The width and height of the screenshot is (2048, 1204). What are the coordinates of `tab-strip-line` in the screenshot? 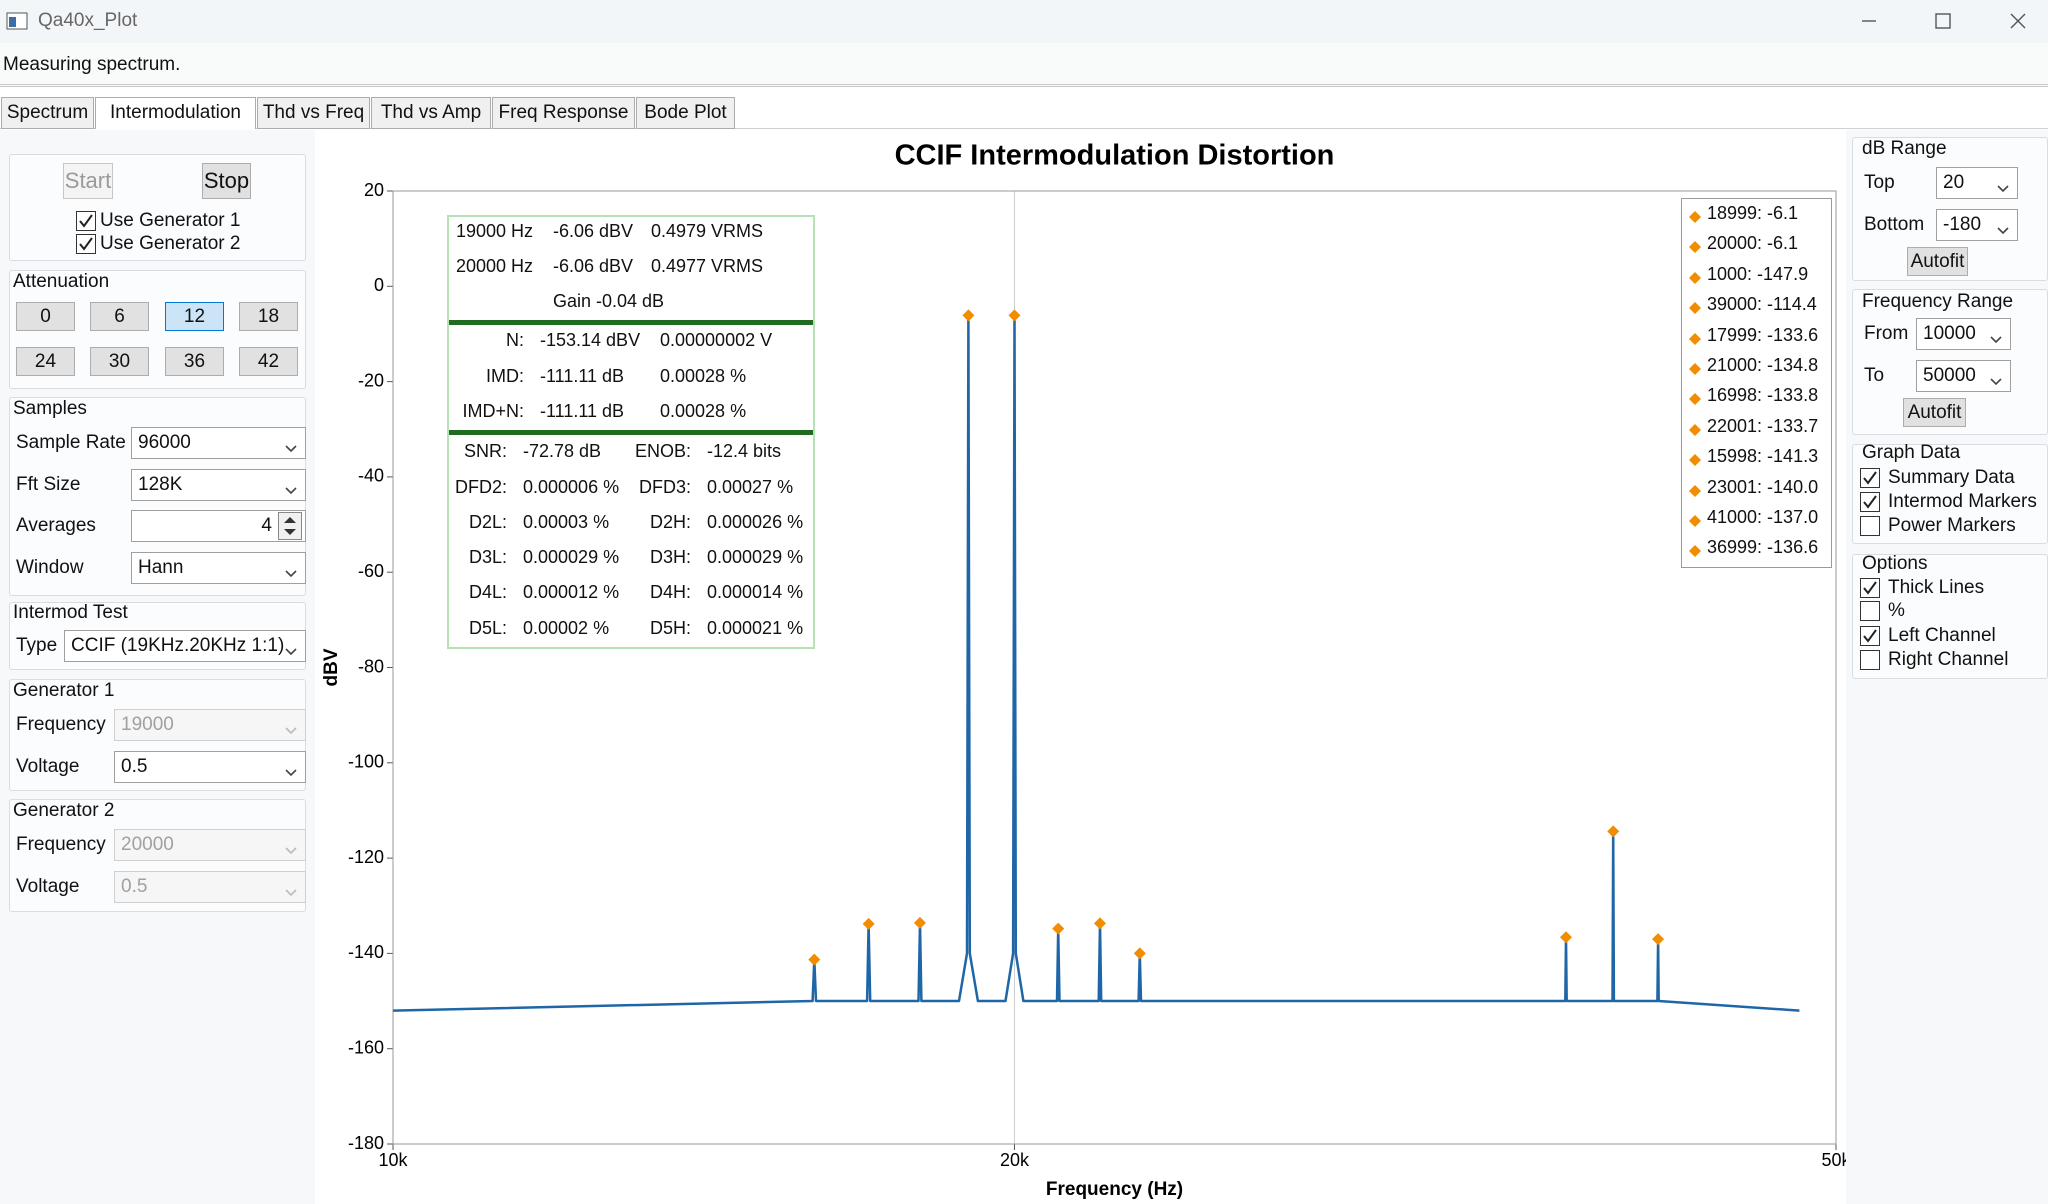 It's located at (1024, 128).